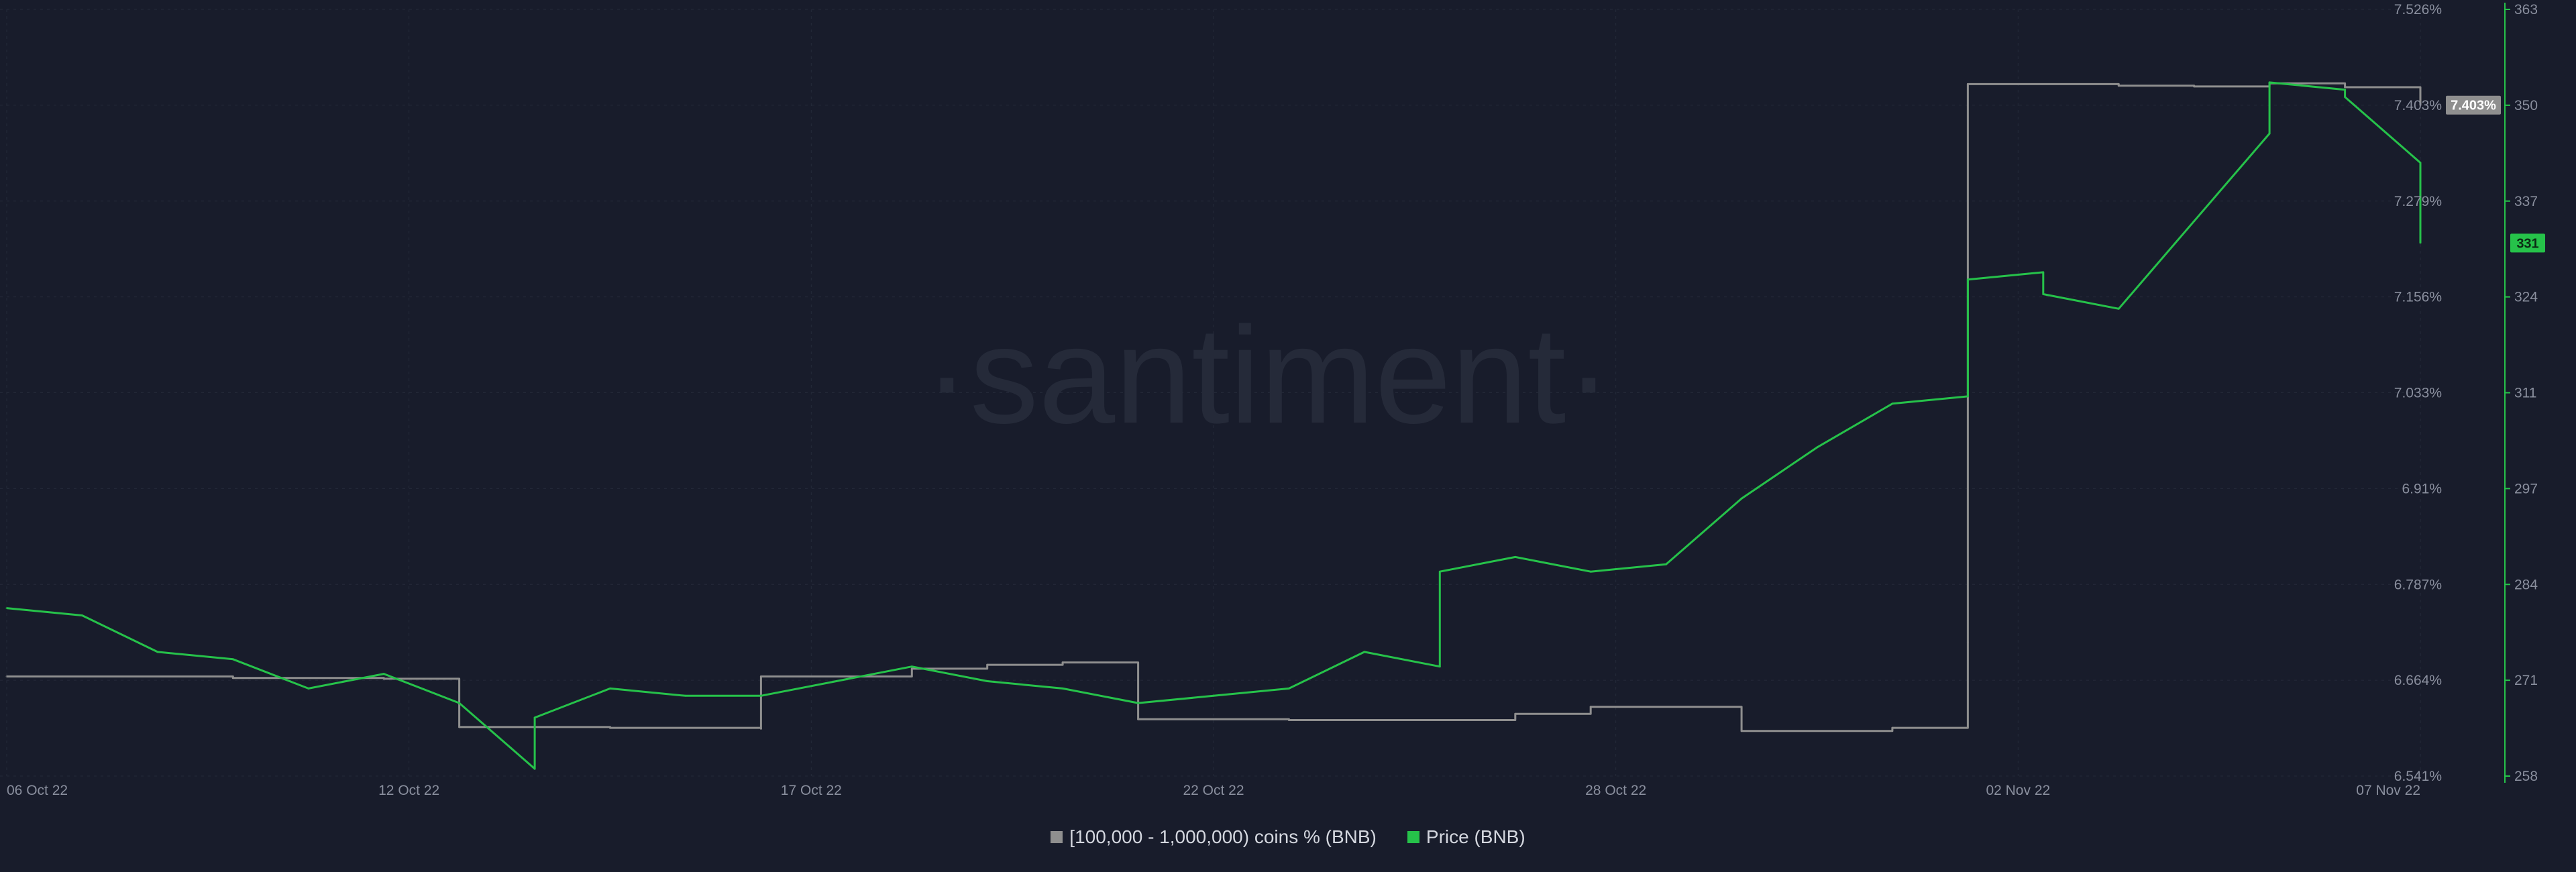 The image size is (2576, 872). Describe the element at coordinates (2422, 489) in the screenshot. I see `tick-label-percent: 6.91%` at that location.